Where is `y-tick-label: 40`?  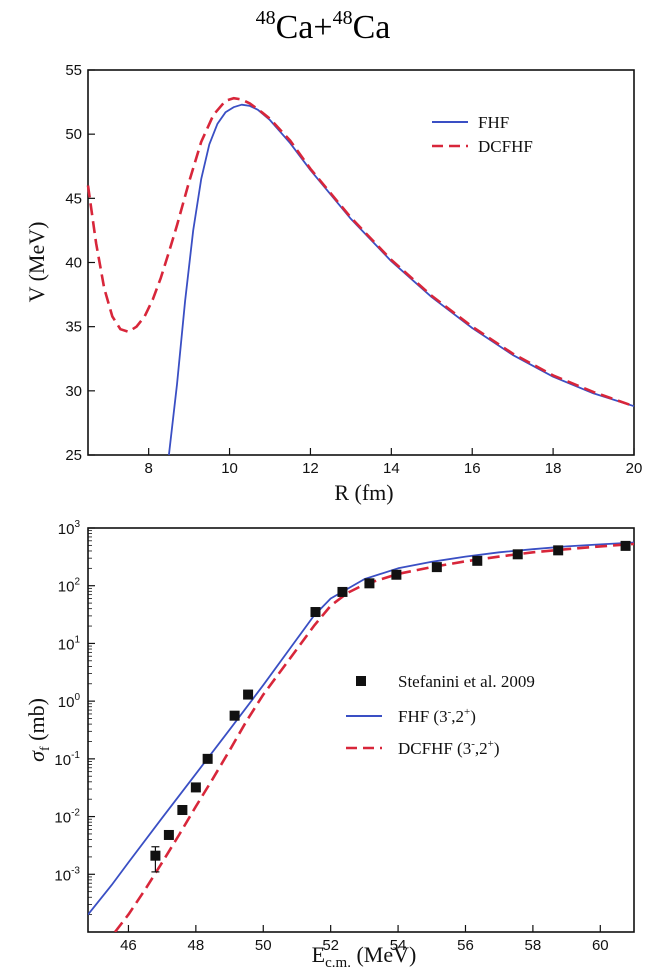 y-tick-label: 40 is located at coordinates (73, 263).